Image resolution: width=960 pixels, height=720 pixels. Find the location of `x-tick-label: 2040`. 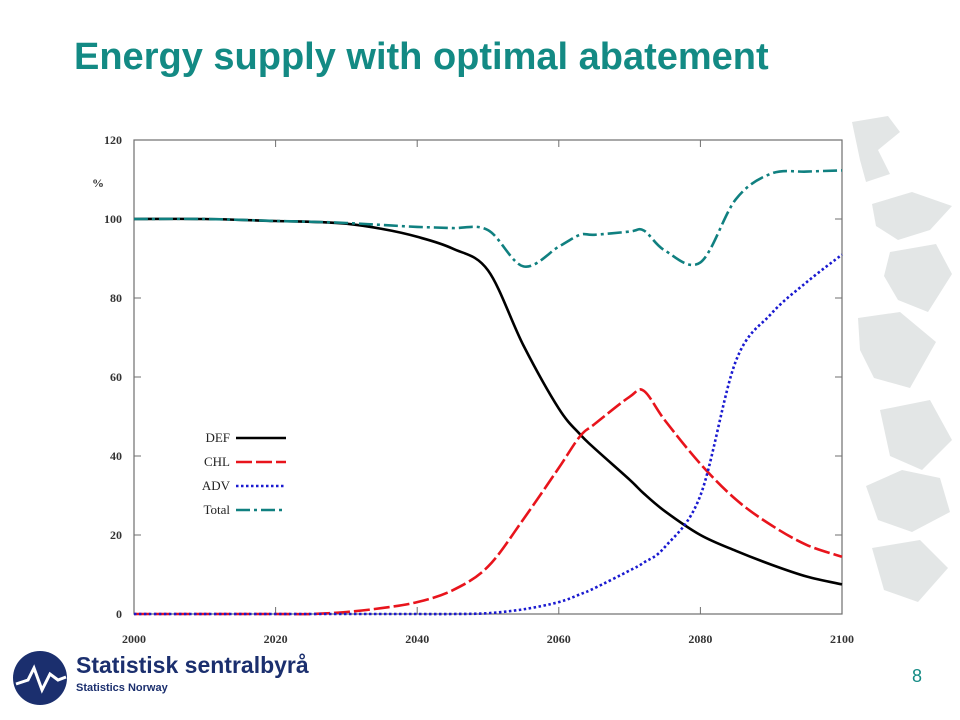

x-tick-label: 2040 is located at coordinates (417, 639).